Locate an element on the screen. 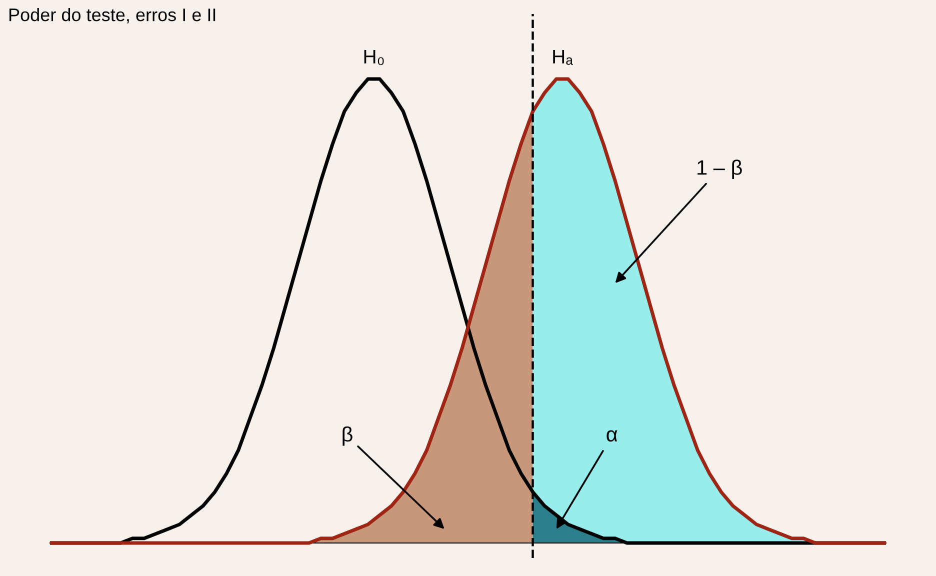 Image resolution: width=936 pixels, height=576 pixels. chart-title: Poder do teste, erros I e II is located at coordinates (112, 16).